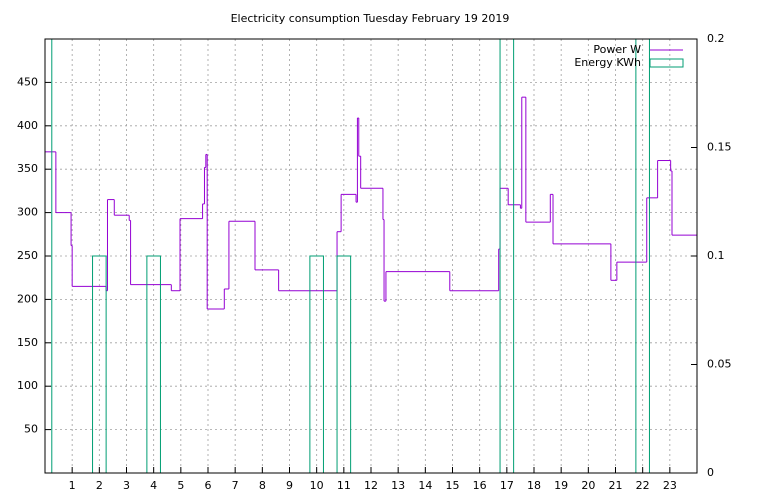 The image size is (768, 500). Describe the element at coordinates (27, 168) in the screenshot. I see `y-tick-label: 350` at that location.